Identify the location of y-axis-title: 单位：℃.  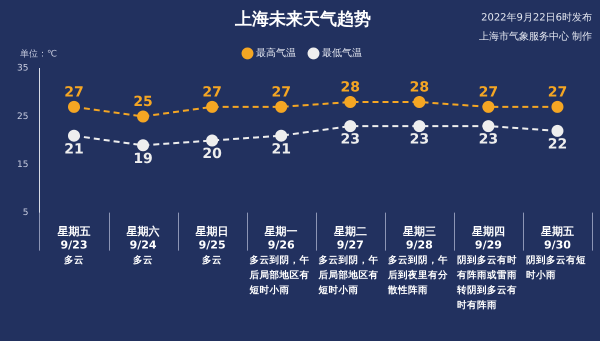
(39, 54).